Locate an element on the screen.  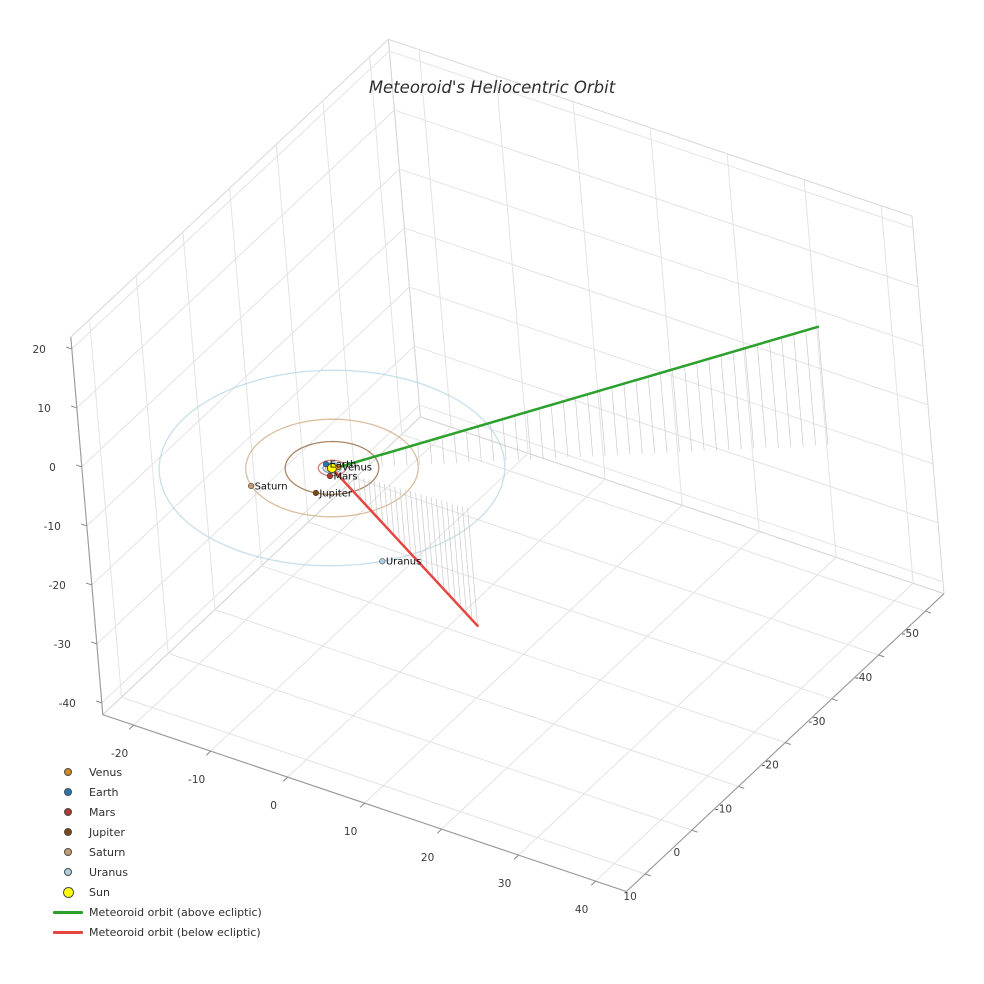
planet-saturn is located at coordinates (251, 485).